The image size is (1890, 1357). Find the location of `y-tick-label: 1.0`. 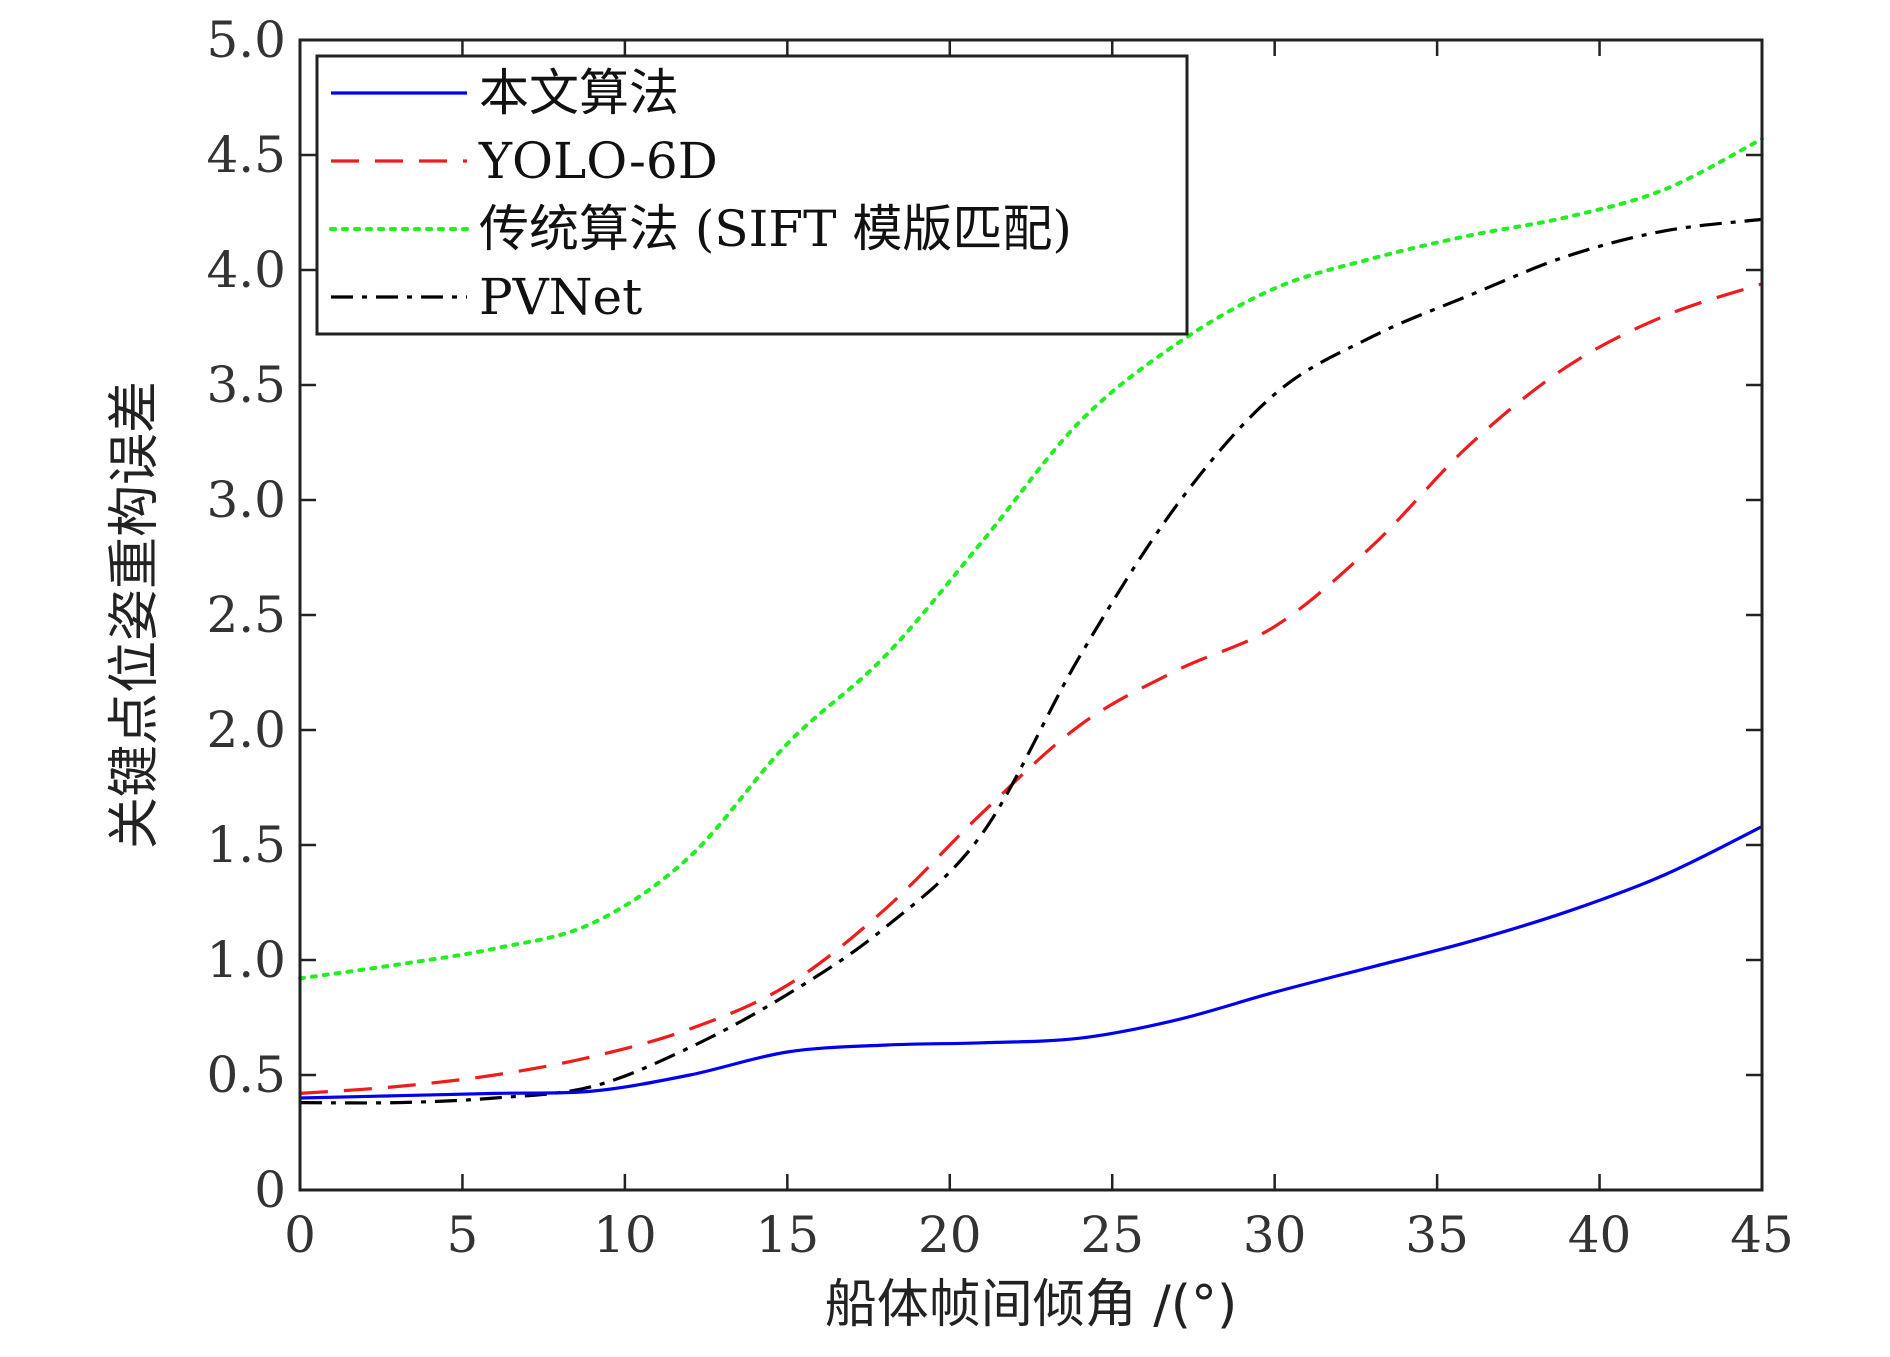

y-tick-label: 1.0 is located at coordinates (246, 960).